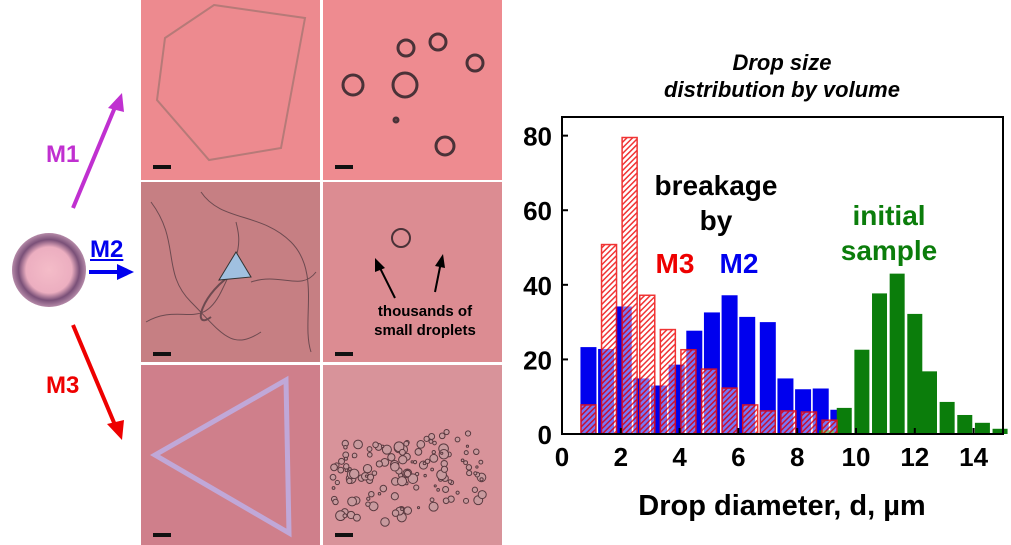 This screenshot has width=1011, height=545. I want to click on annotation-line: thousands of, so click(425, 311).